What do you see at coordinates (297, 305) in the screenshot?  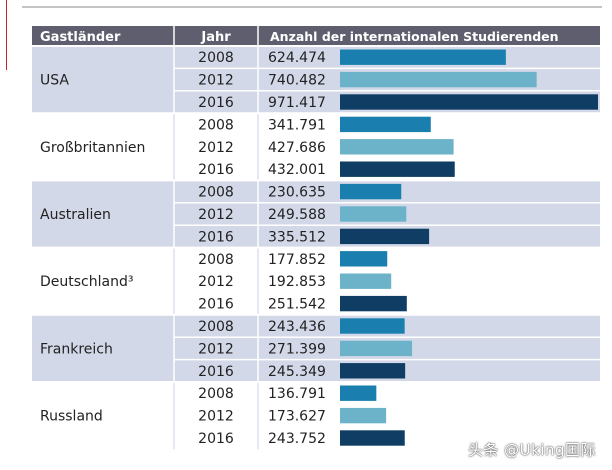 I see `value-label: 251.542` at bounding box center [297, 305].